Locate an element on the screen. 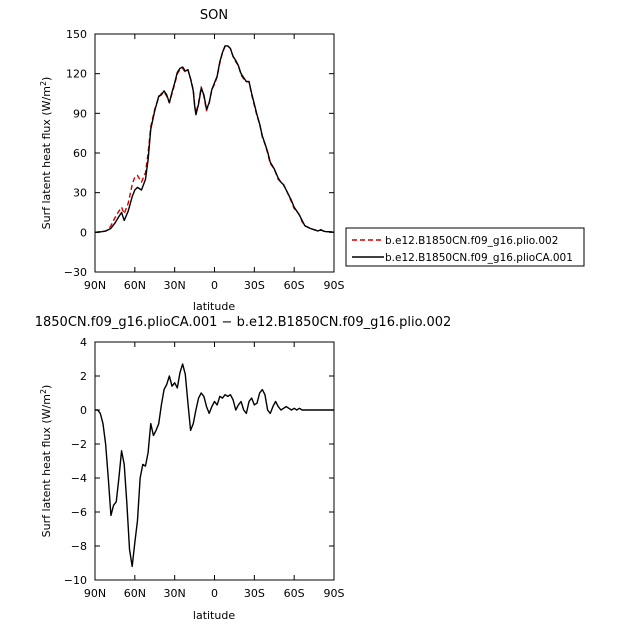  bottom-y-tick-label: −6 is located at coordinates (79, 512).